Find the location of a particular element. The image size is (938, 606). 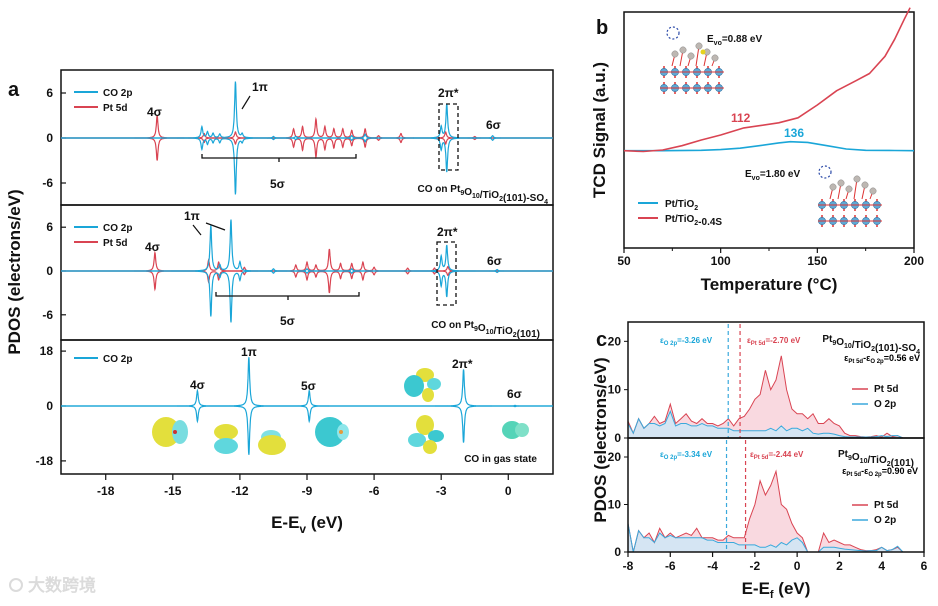

pt-tio2-curve is located at coordinates (769, 146).